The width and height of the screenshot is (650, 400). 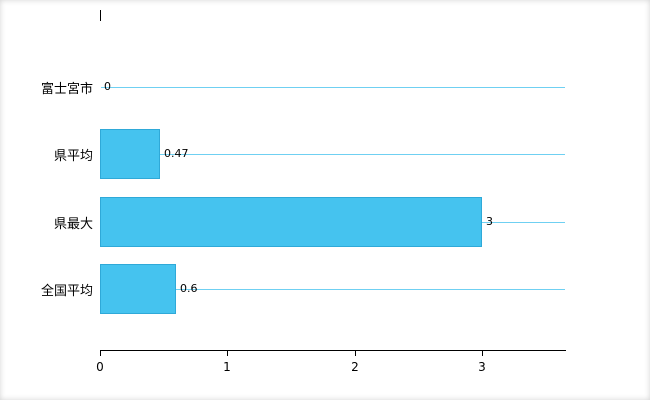 What do you see at coordinates (100, 367) in the screenshot?
I see `x-axis-tick-label: 0` at bounding box center [100, 367].